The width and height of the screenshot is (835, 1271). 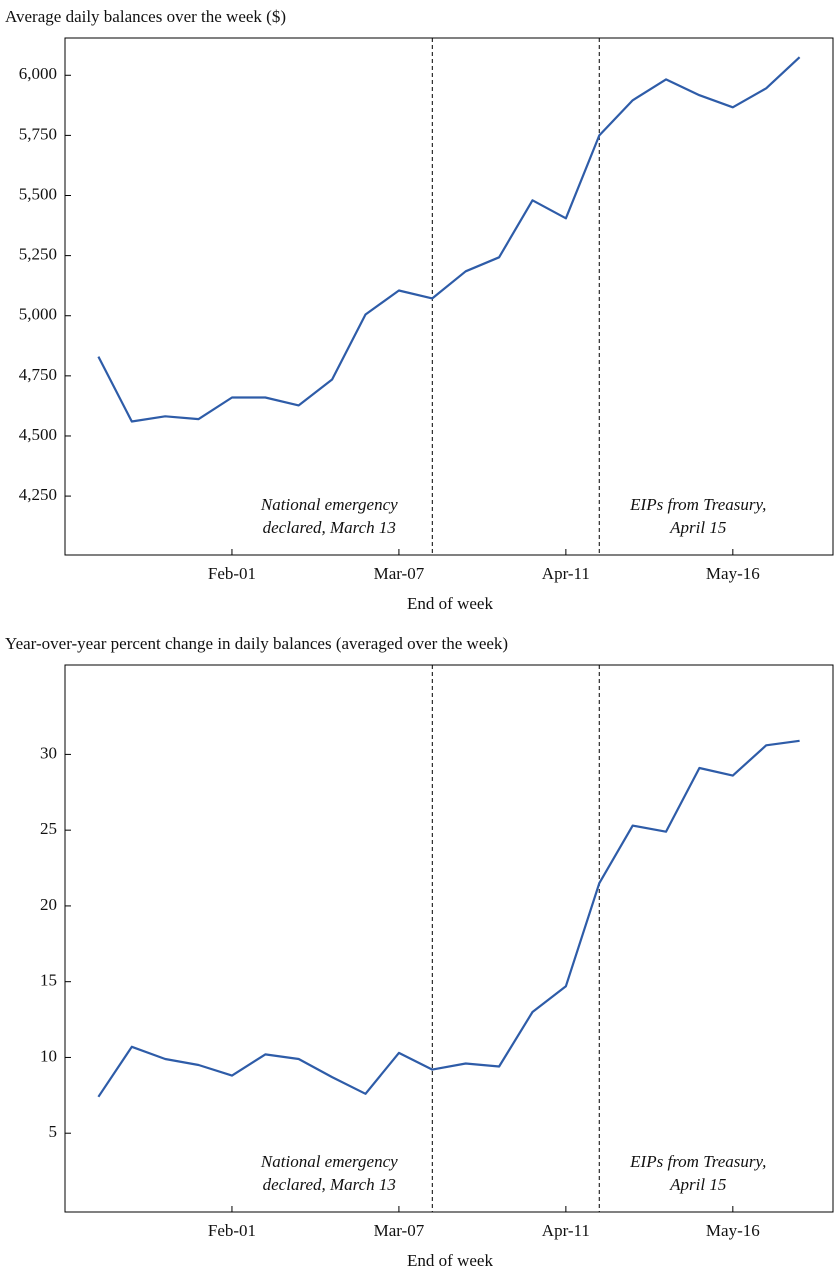 What do you see at coordinates (145, 16) in the screenshot?
I see `chart-title: Average daily balances over the week ($)` at bounding box center [145, 16].